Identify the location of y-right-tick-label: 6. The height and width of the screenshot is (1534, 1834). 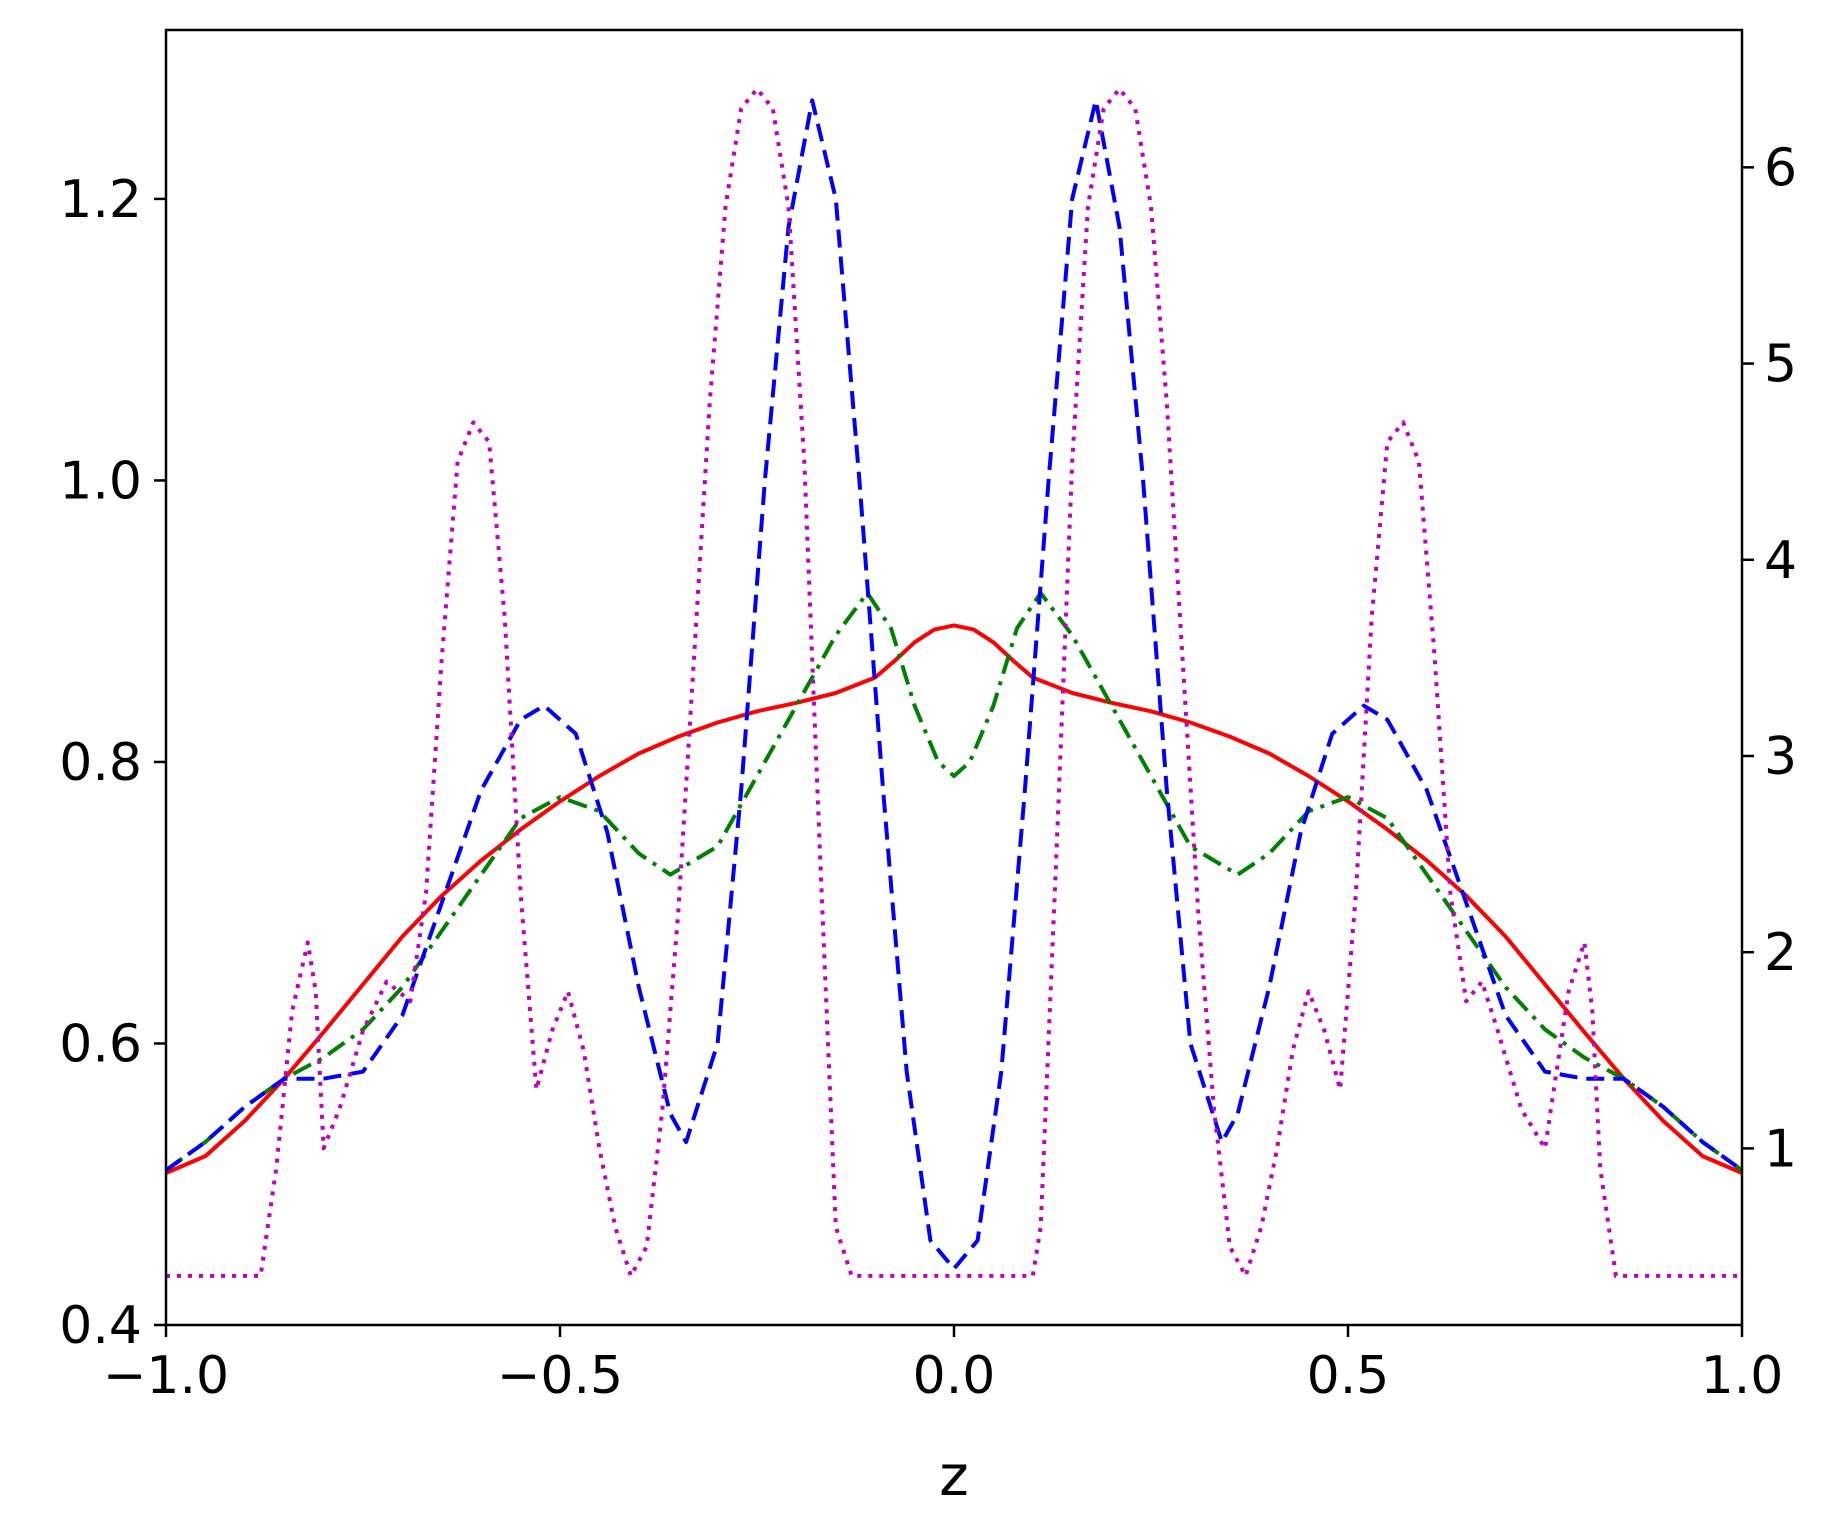
(1780, 168).